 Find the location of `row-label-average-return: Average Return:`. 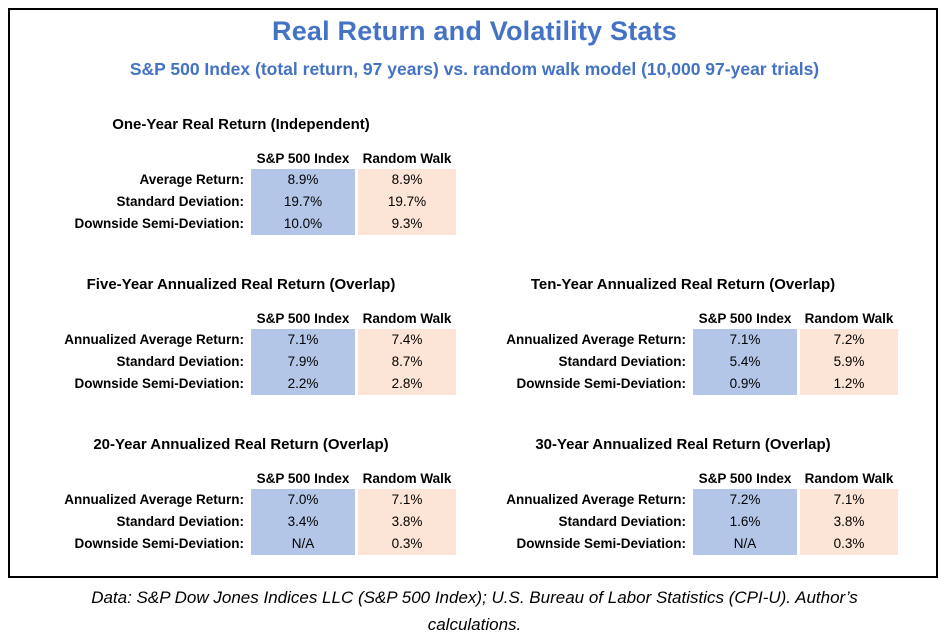

row-label-average-return: Average Return: is located at coordinates (191, 179).